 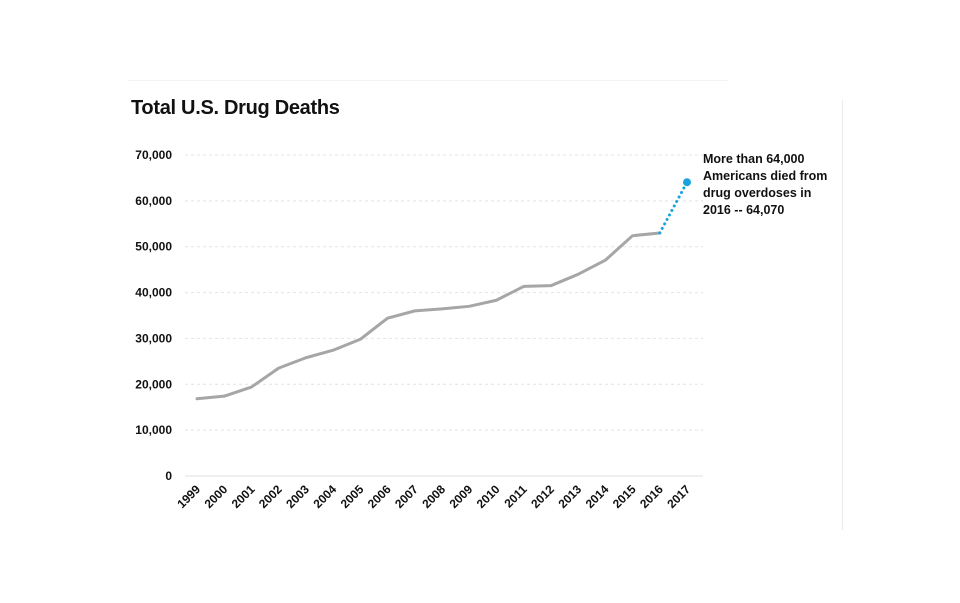 What do you see at coordinates (297, 496) in the screenshot?
I see `x-tick-label: 2003` at bounding box center [297, 496].